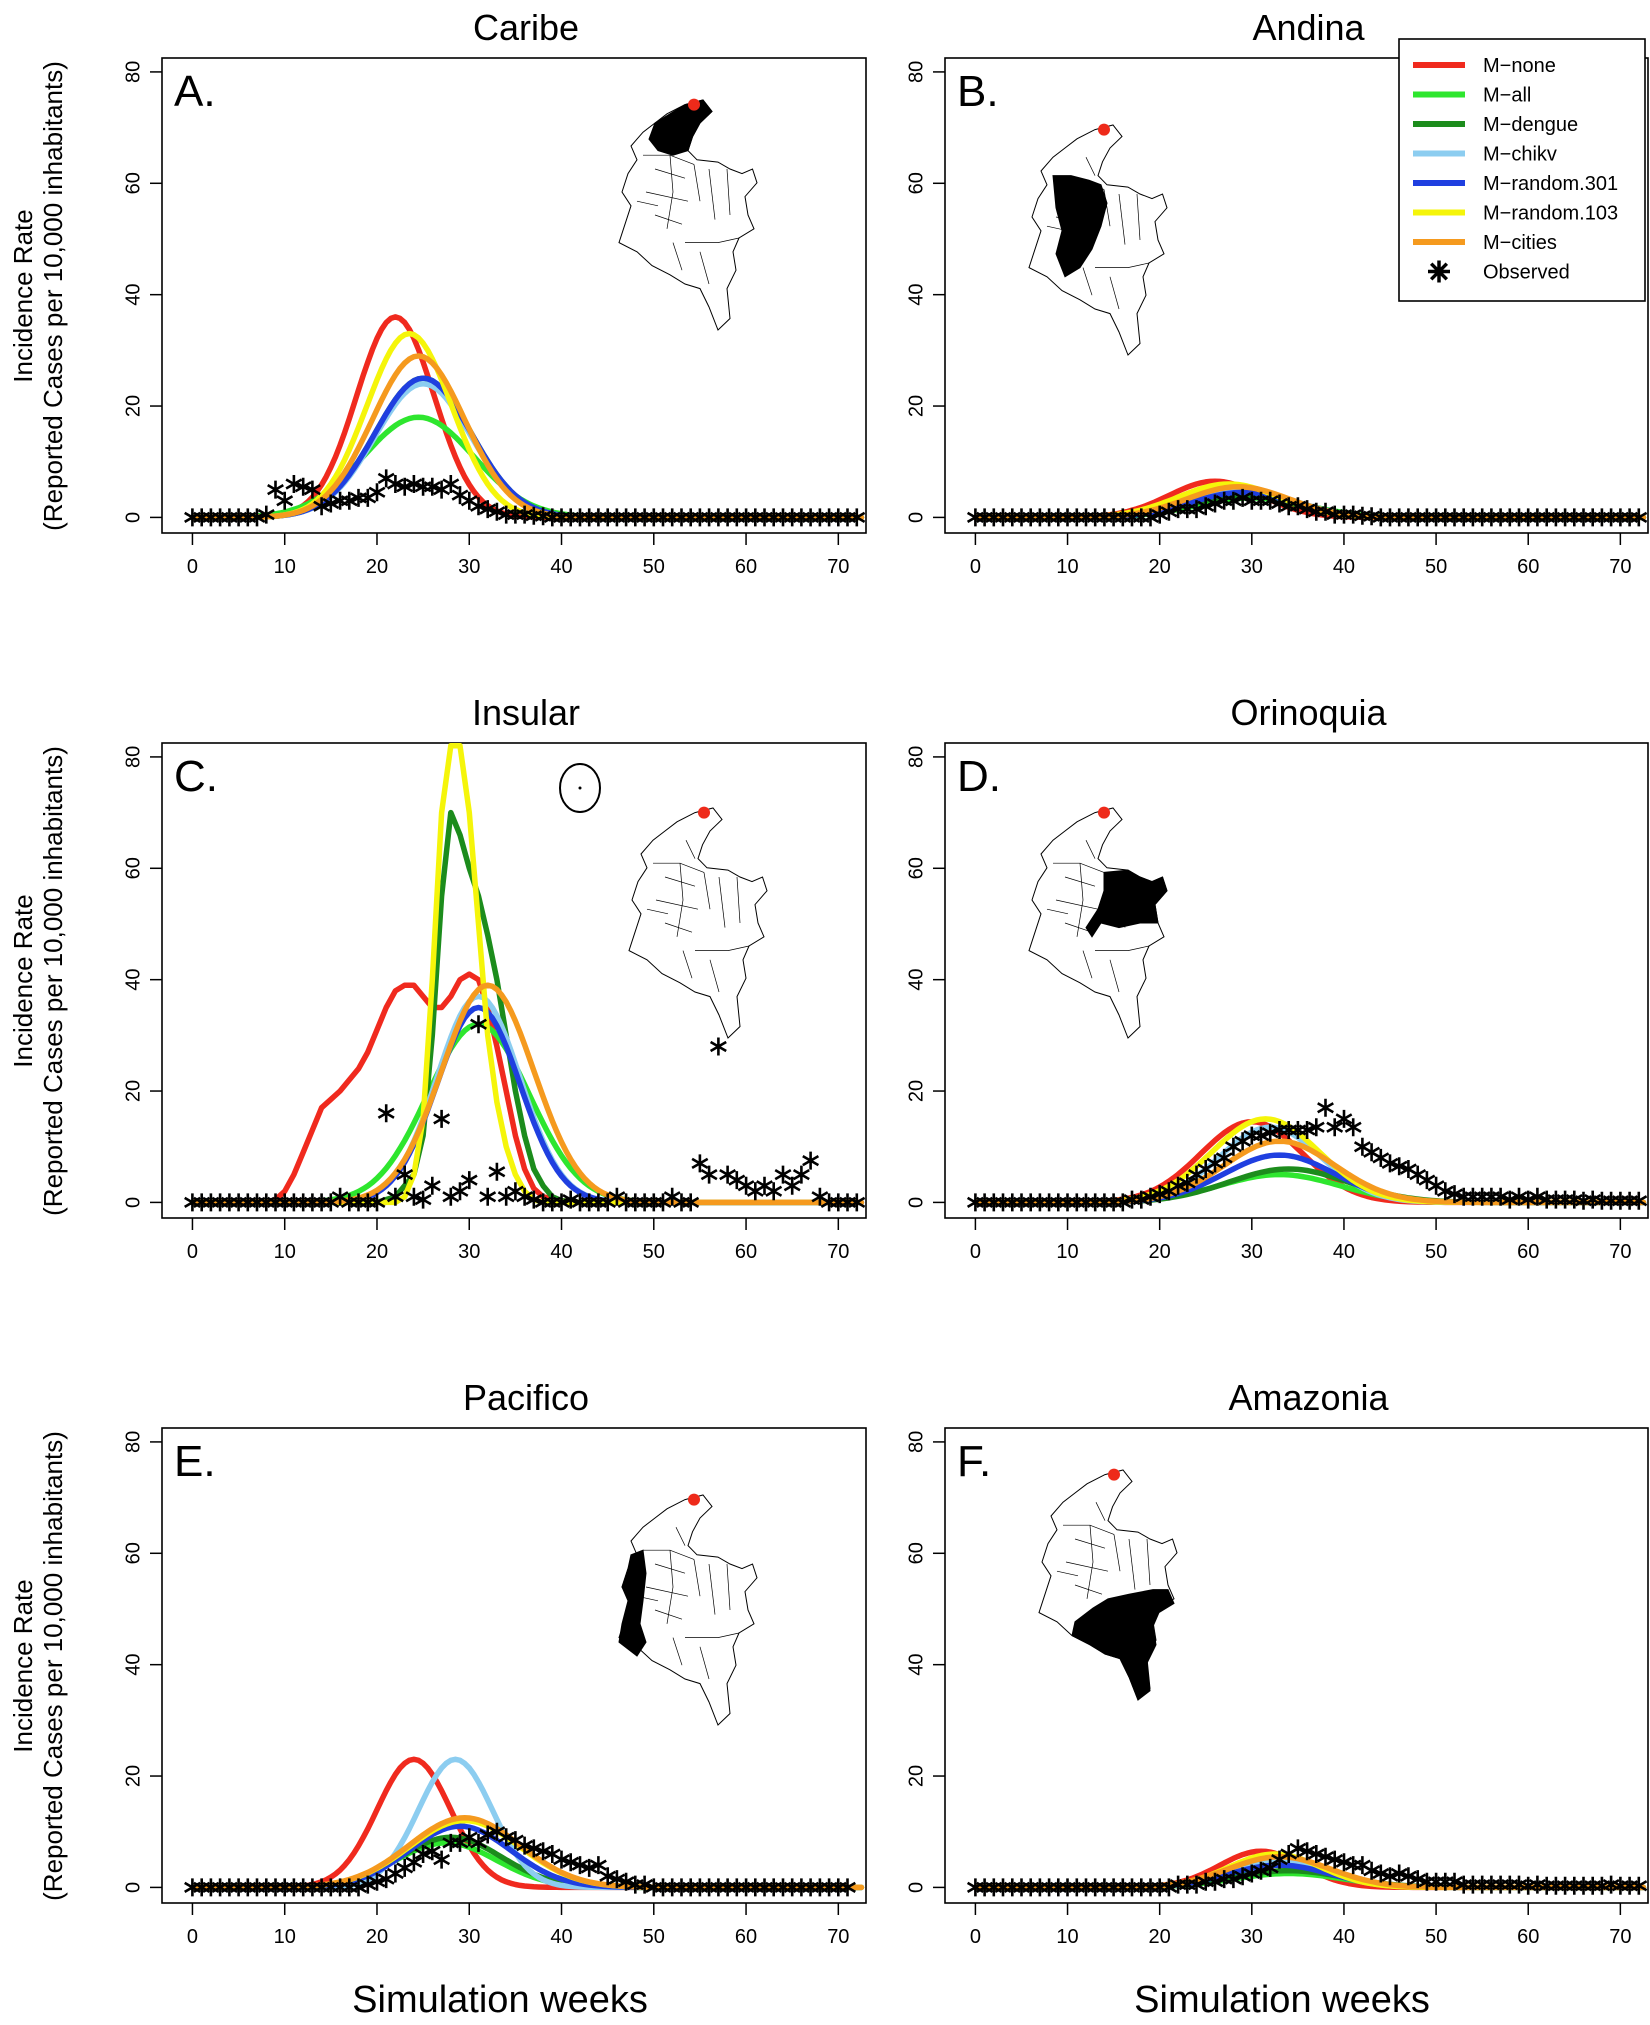 This screenshot has width=1650, height=2025. Describe the element at coordinates (526, 27) in the screenshot. I see `panel-title: Caribe` at that location.